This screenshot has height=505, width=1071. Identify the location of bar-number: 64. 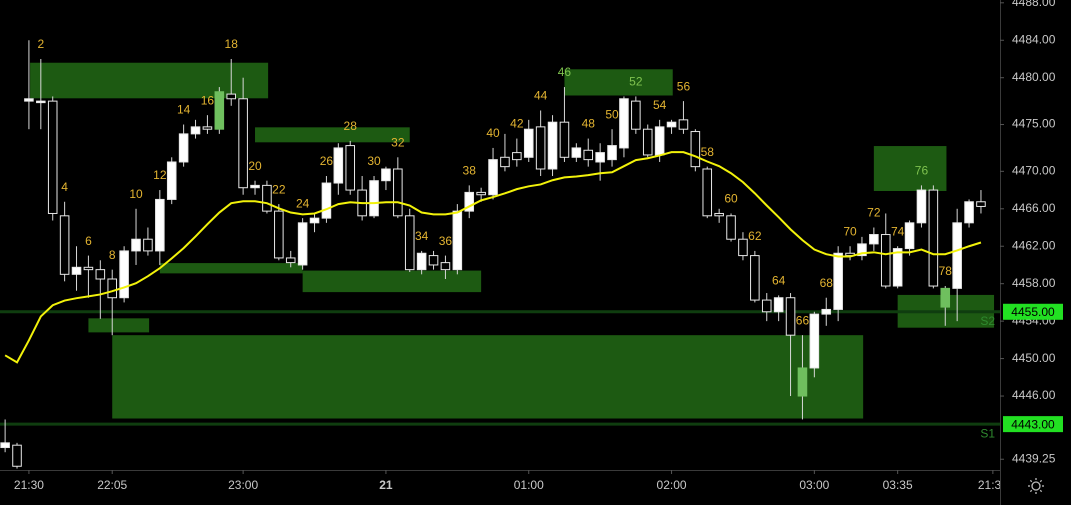
(779, 281).